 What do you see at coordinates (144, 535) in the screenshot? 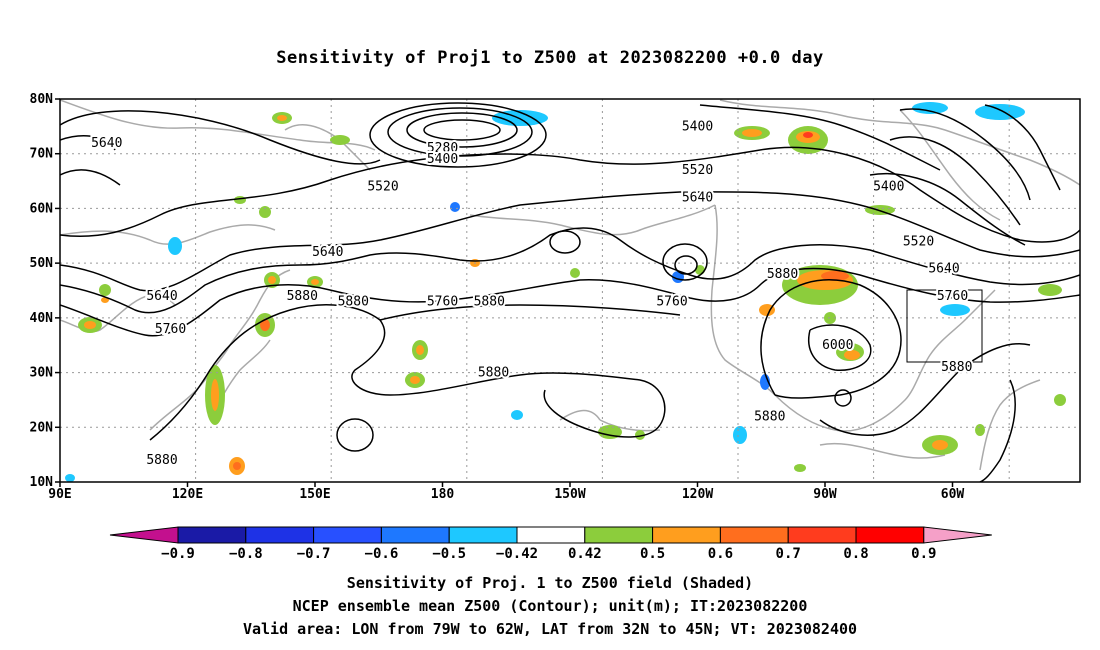
I see `colorbar-low-arrow` at bounding box center [144, 535].